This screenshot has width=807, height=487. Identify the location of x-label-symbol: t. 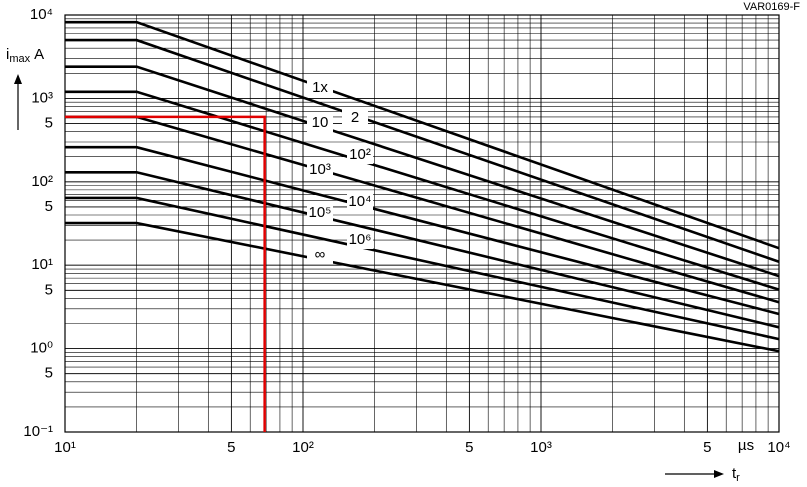
(734, 473).